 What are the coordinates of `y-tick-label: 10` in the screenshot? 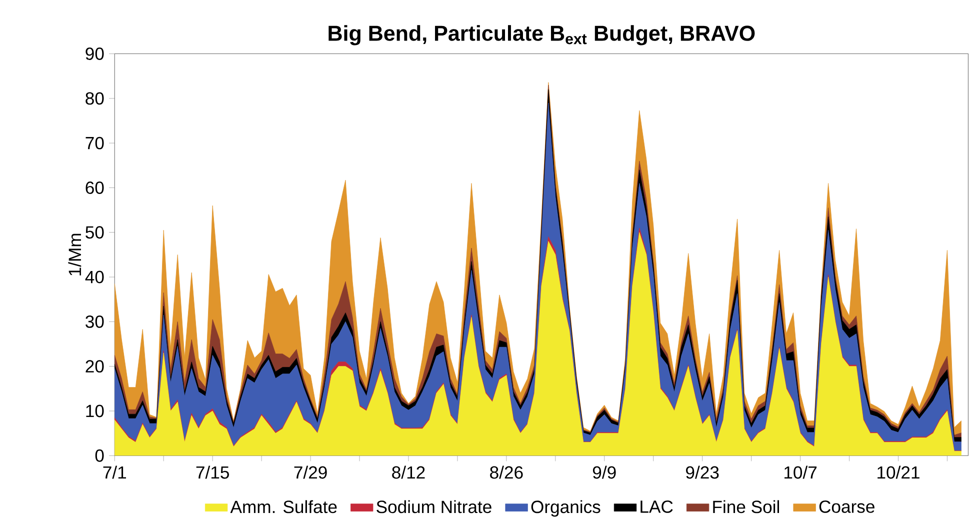 It's located at (95, 411).